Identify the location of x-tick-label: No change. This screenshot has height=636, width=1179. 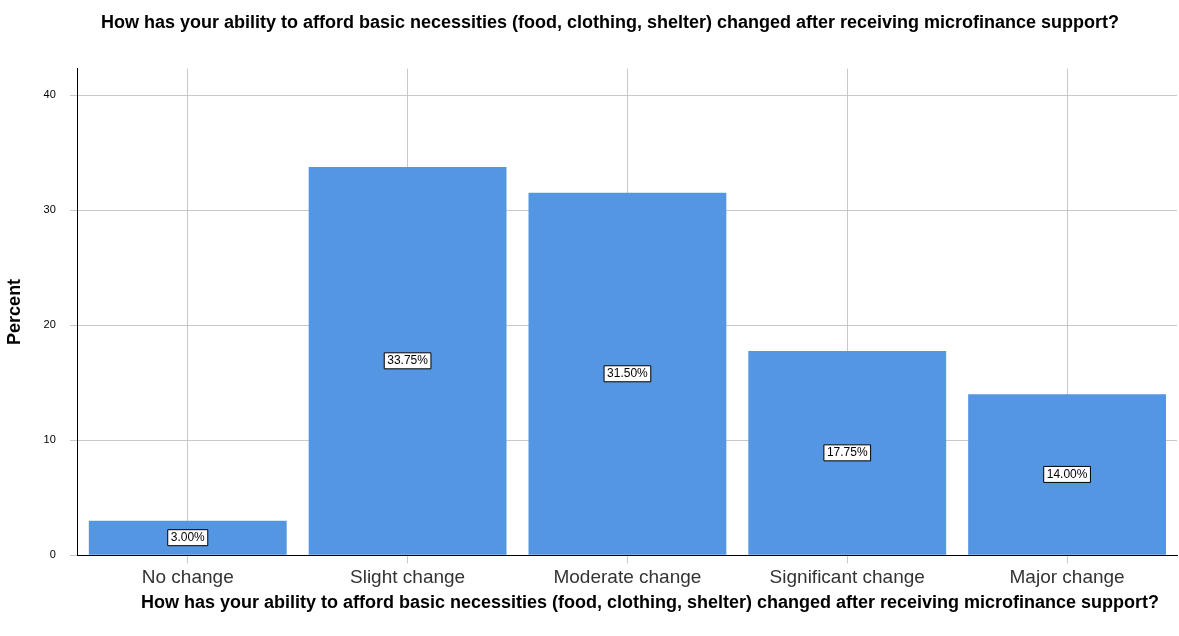
(187, 576).